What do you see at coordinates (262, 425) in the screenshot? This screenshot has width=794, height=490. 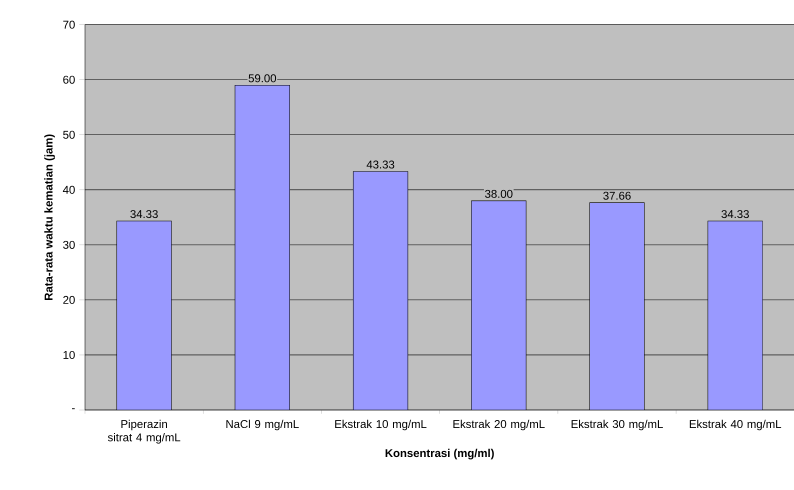 I see `x-tick-label: NaCl 9 mg/mL` at bounding box center [262, 425].